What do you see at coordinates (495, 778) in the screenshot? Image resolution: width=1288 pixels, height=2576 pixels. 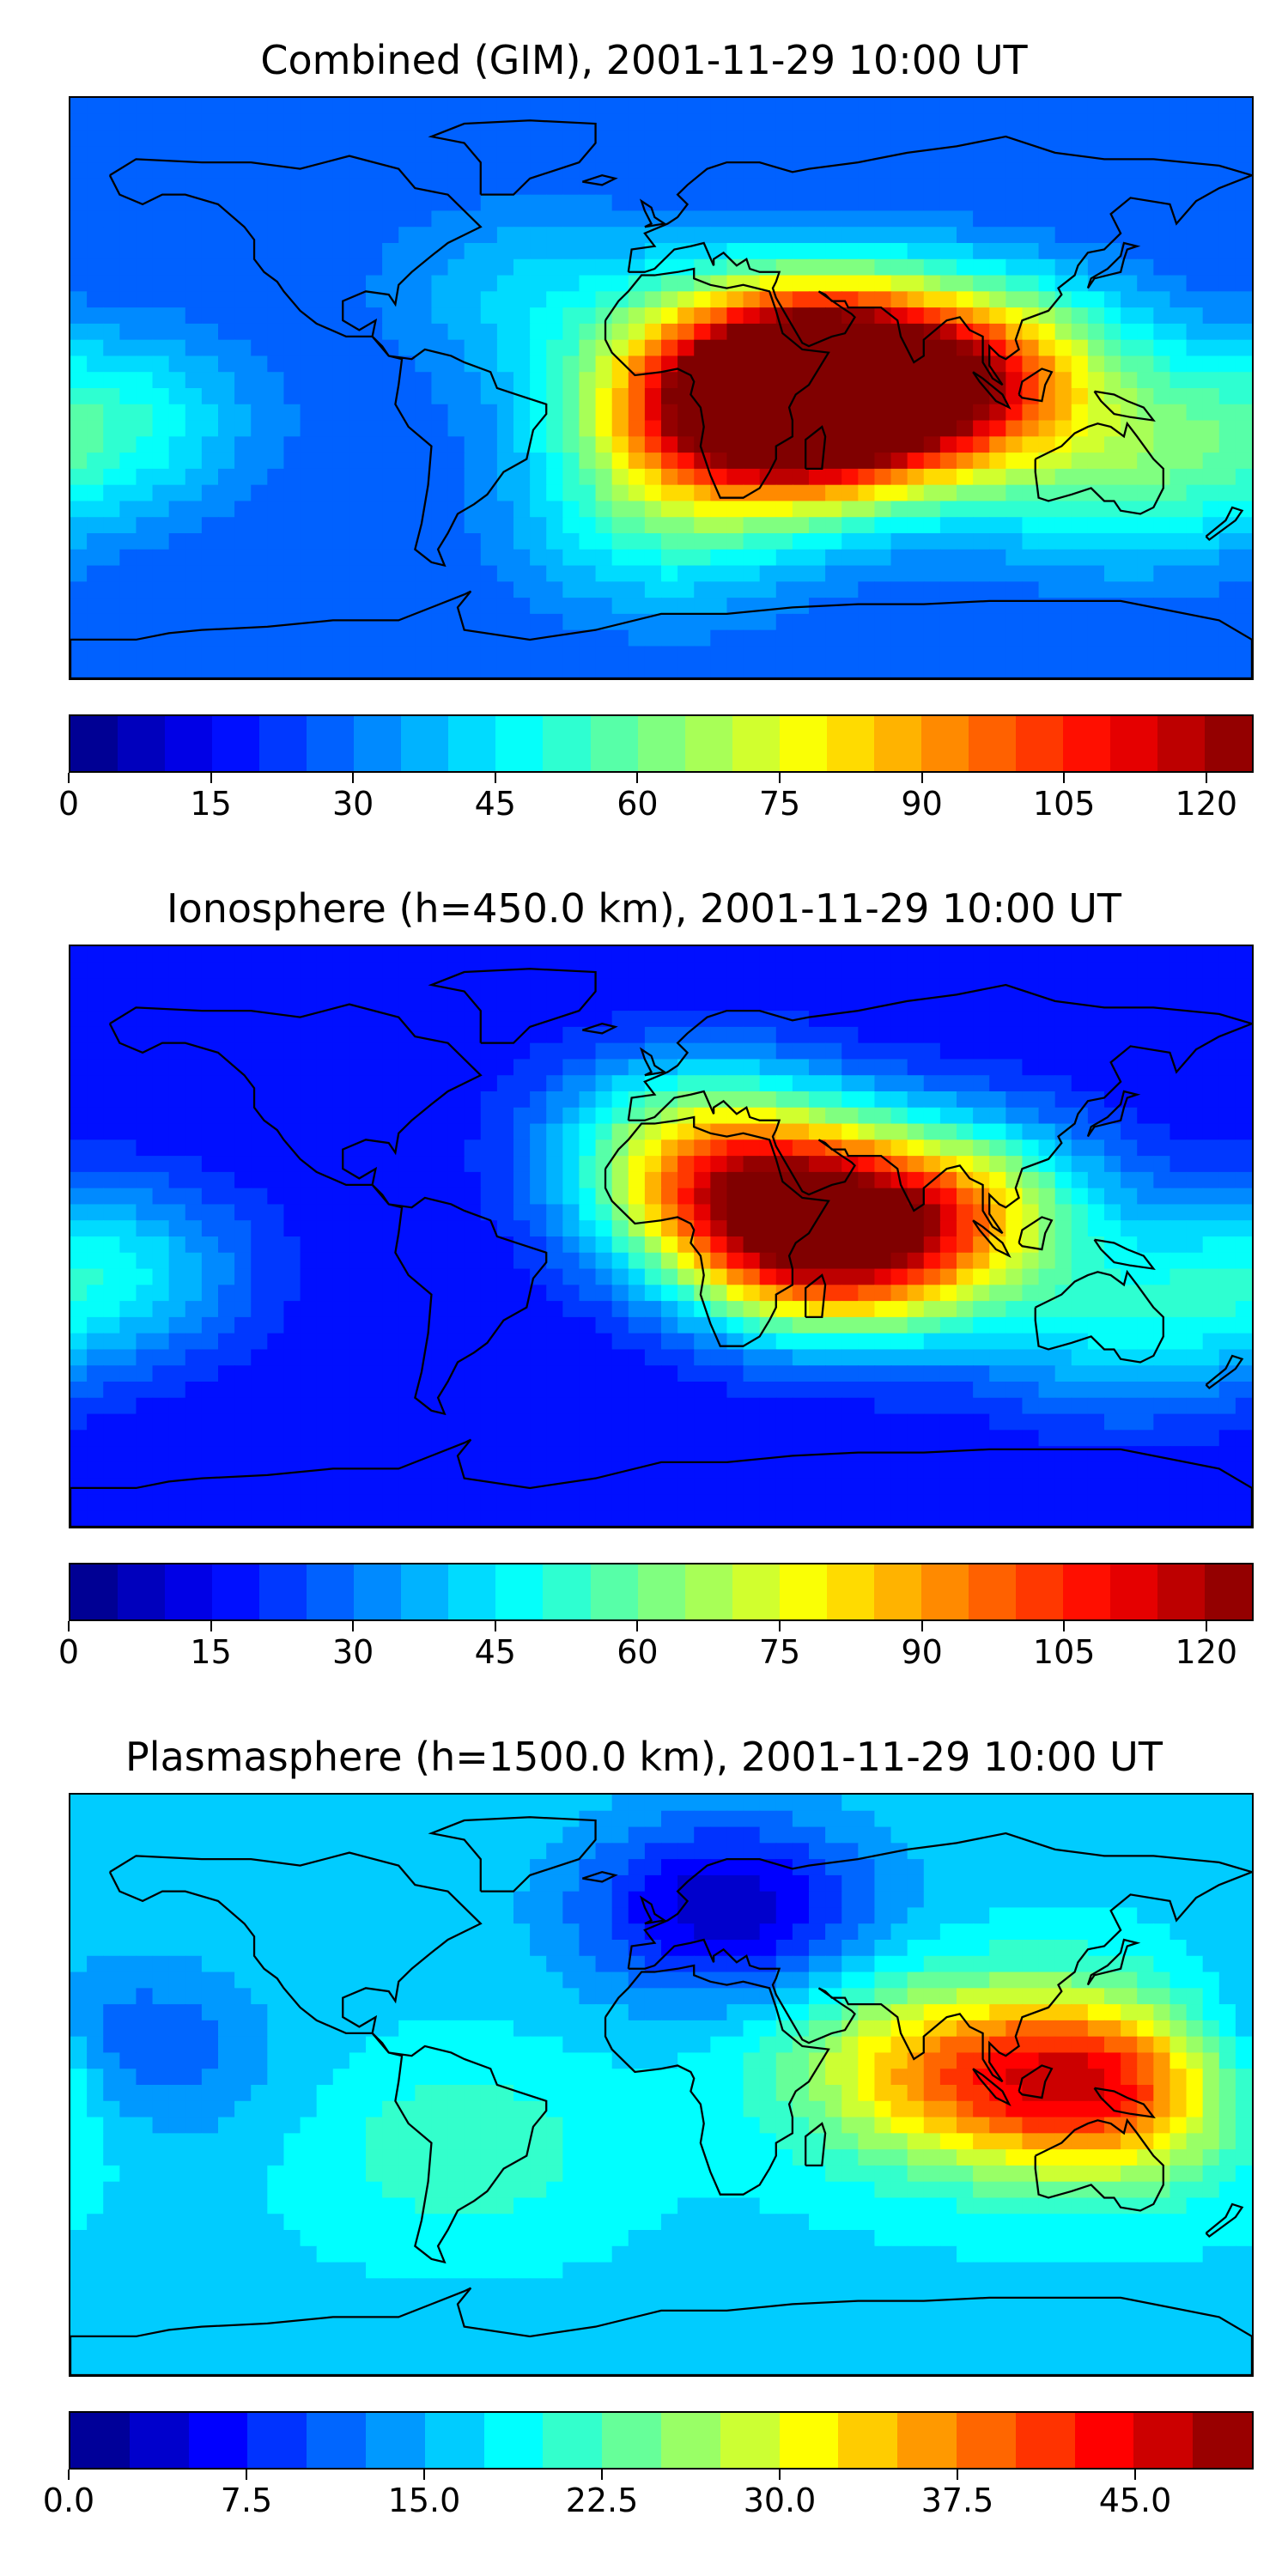 I see `colorbar-tick` at bounding box center [495, 778].